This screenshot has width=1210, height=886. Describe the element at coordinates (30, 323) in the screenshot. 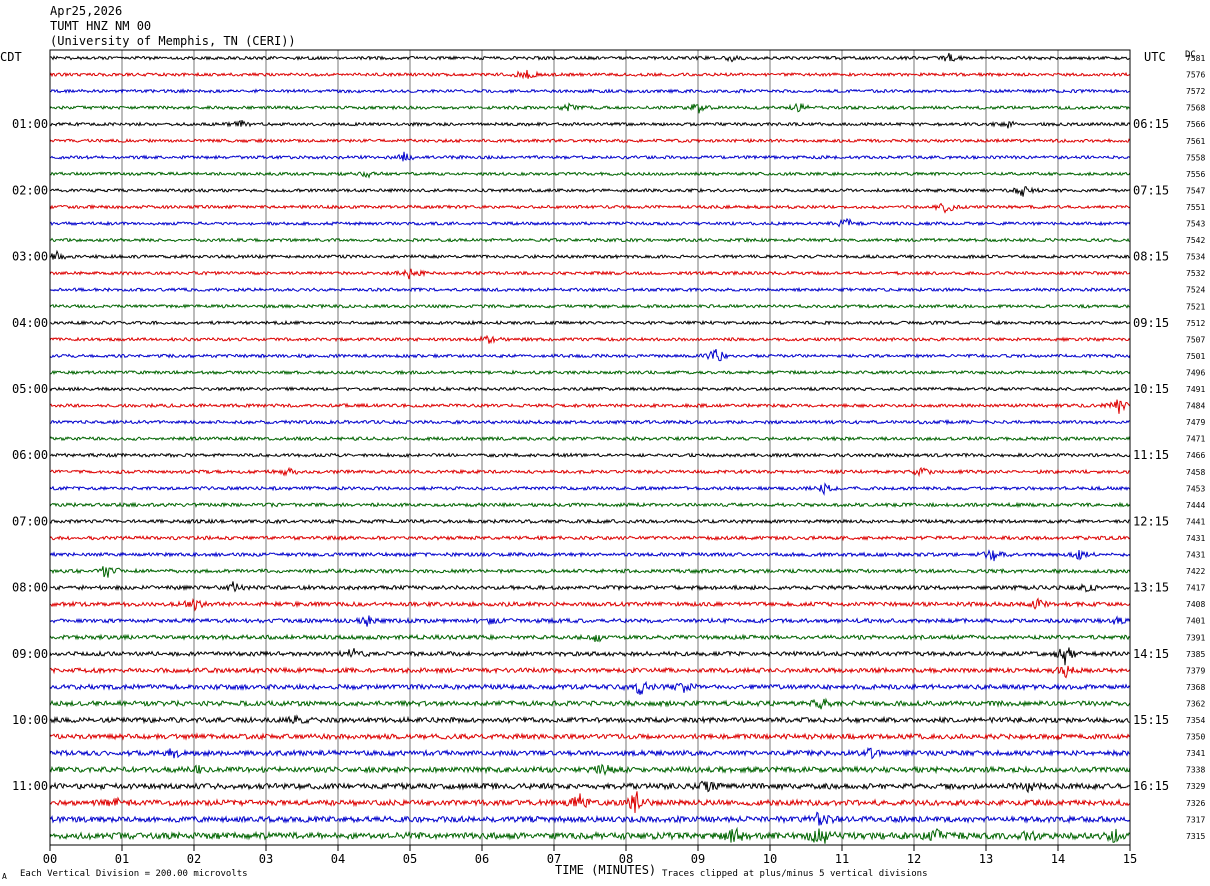

I see `left-hour-label: 04:00` at that location.